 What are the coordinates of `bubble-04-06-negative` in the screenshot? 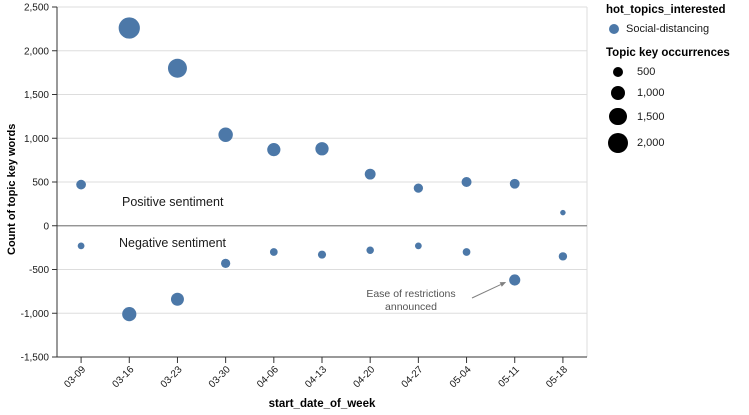 It's located at (273, 252).